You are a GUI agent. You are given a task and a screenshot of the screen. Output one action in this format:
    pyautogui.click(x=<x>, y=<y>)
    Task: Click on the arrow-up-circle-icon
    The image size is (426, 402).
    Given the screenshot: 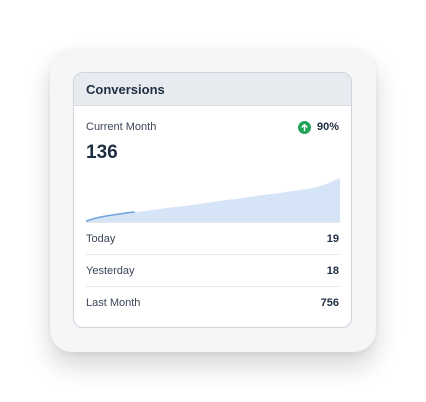 What is the action you would take?
    pyautogui.click(x=304, y=127)
    